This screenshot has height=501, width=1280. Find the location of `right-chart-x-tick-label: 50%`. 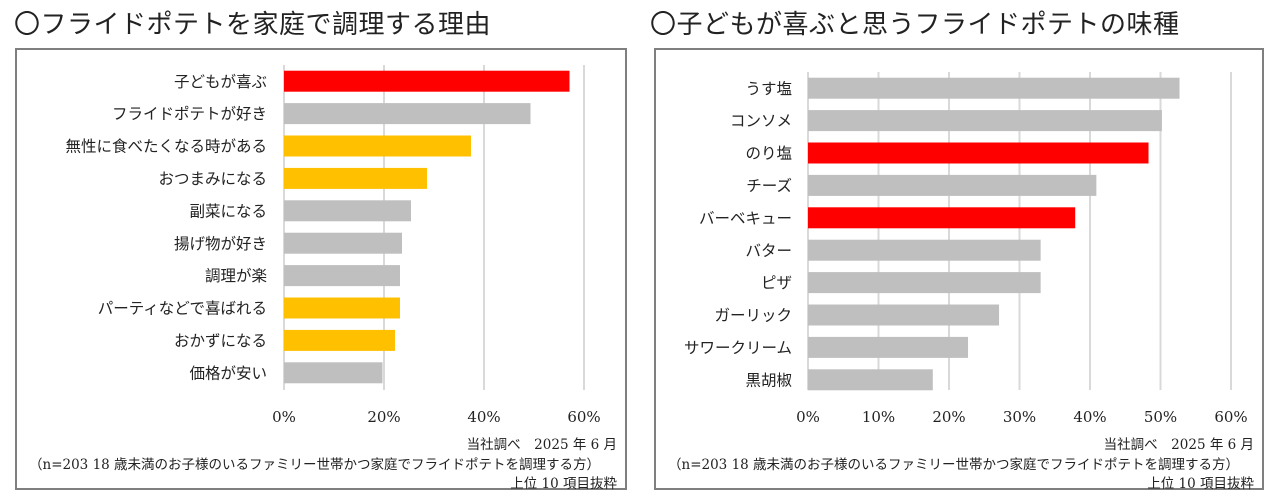

right-chart-x-tick-label: 50% is located at coordinates (1160, 417).